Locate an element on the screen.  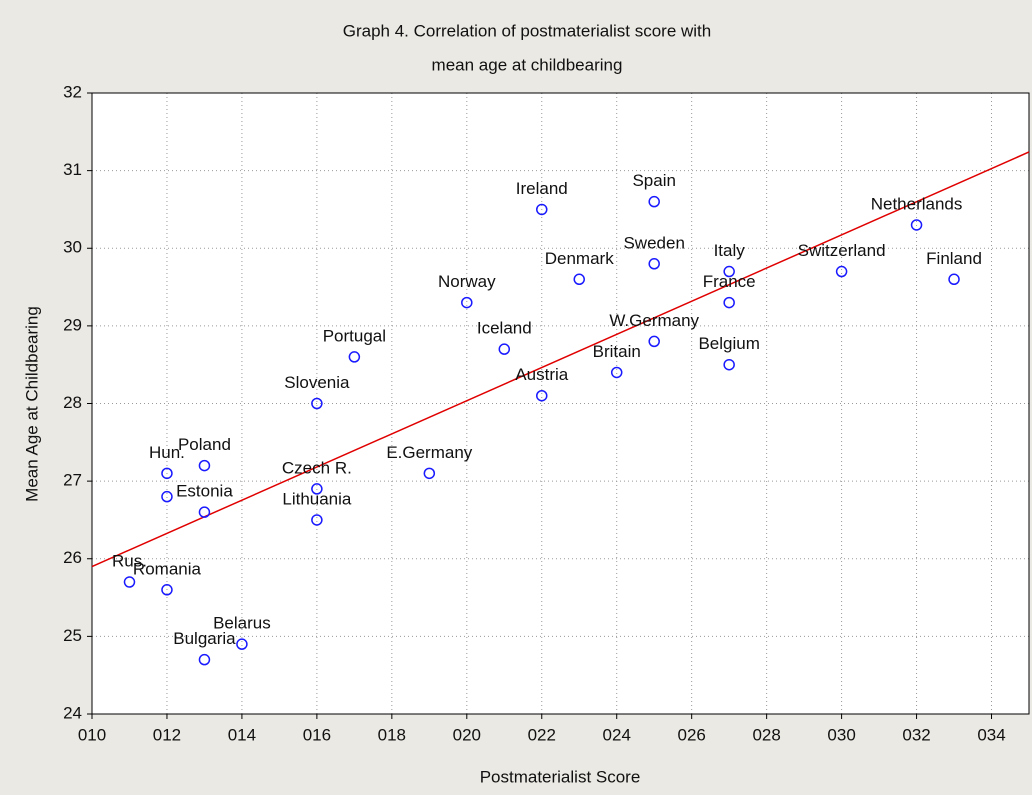
point-label: Bulgaria is located at coordinates (204, 638).